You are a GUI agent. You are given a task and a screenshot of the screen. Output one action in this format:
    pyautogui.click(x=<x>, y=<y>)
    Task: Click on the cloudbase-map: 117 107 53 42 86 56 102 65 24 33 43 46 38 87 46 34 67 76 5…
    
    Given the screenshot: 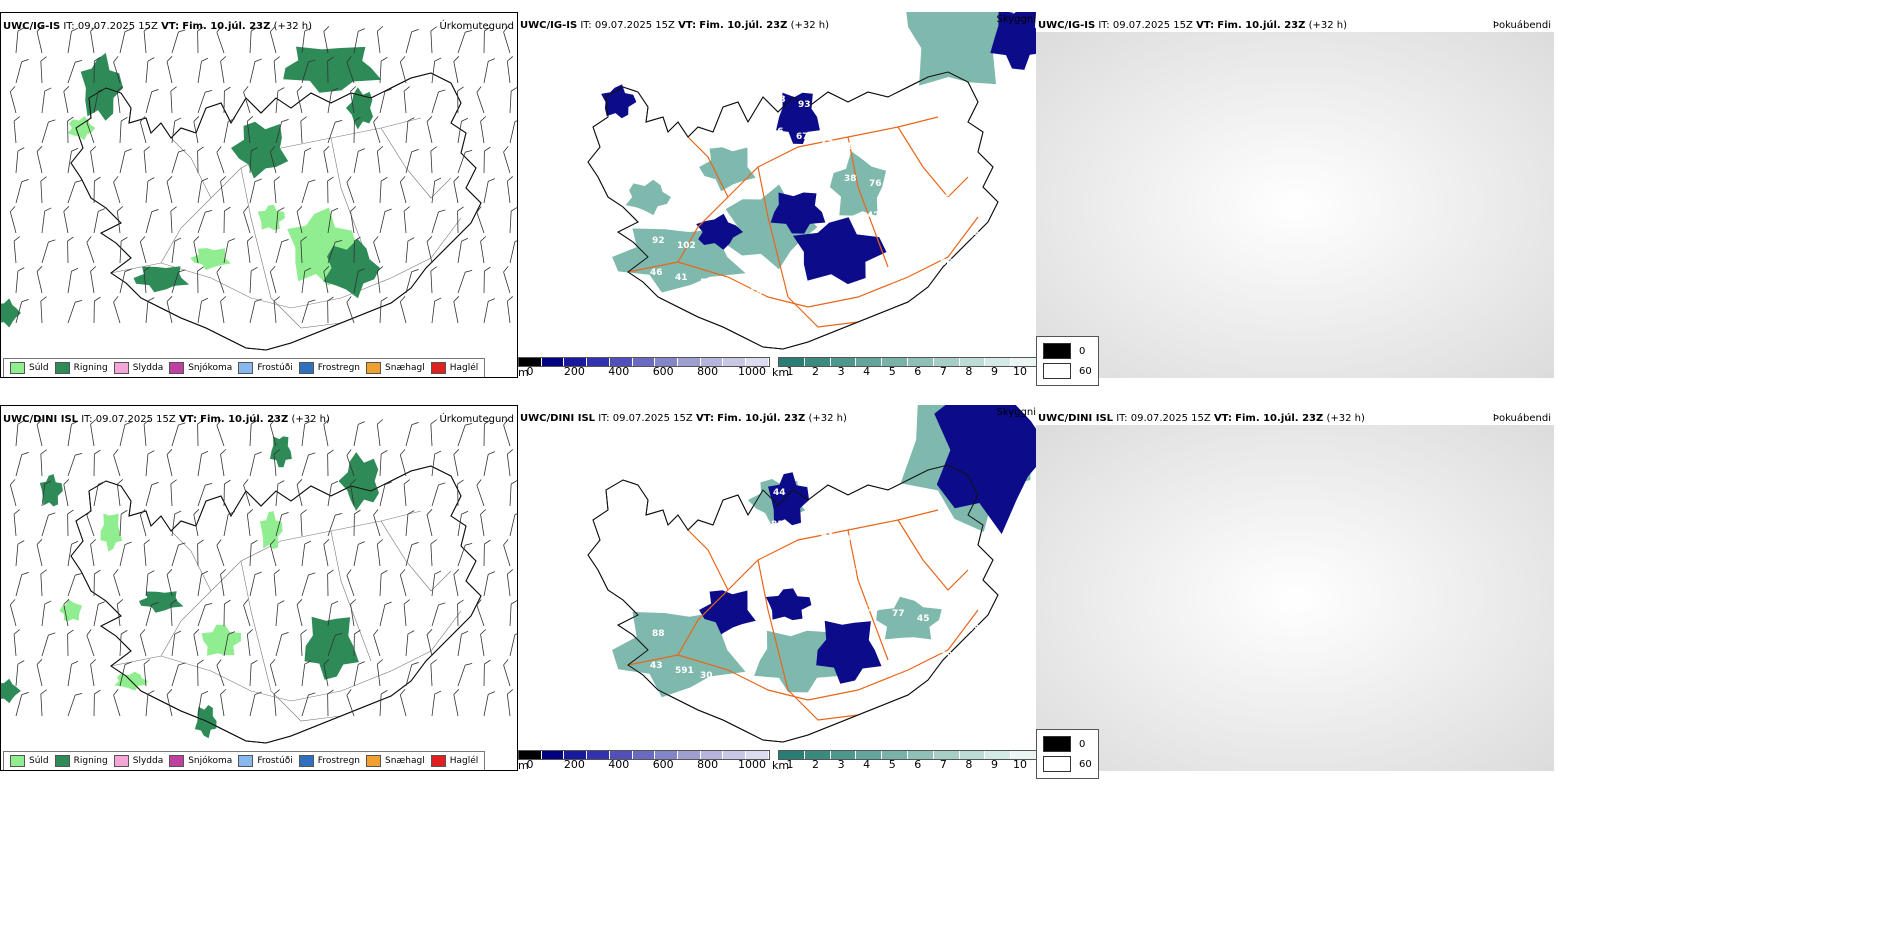 What is the action you would take?
    pyautogui.click(x=811, y=181)
    